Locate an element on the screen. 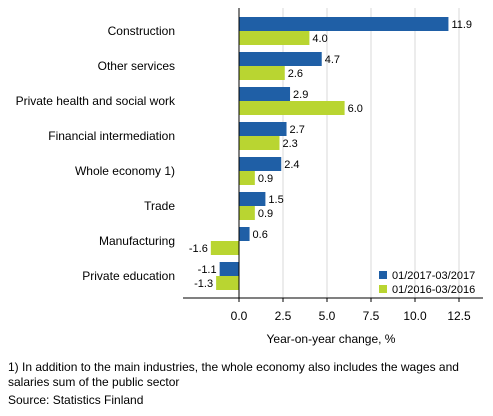 The width and height of the screenshot is (493, 416). category-label: Trade is located at coordinates (159, 206).